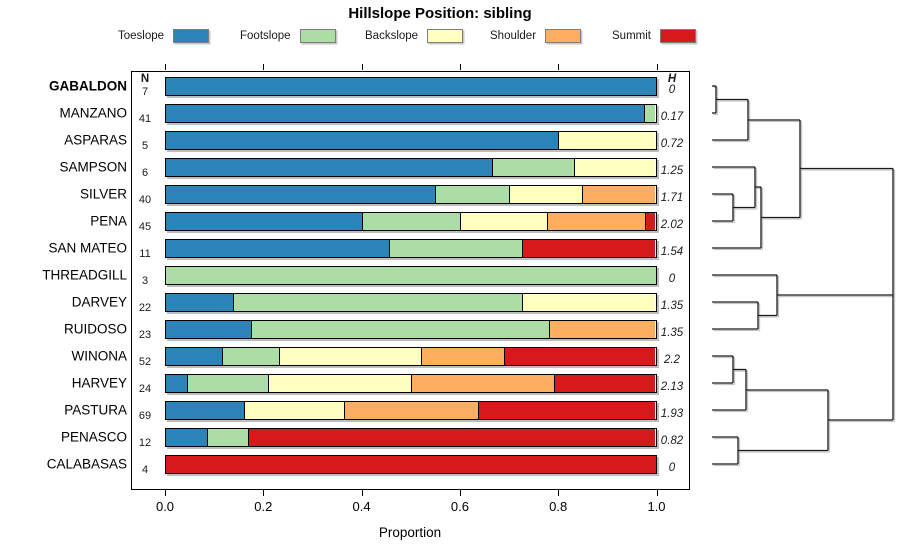  What do you see at coordinates (654, 35) in the screenshot?
I see `legend-item-summit: Summit` at bounding box center [654, 35].